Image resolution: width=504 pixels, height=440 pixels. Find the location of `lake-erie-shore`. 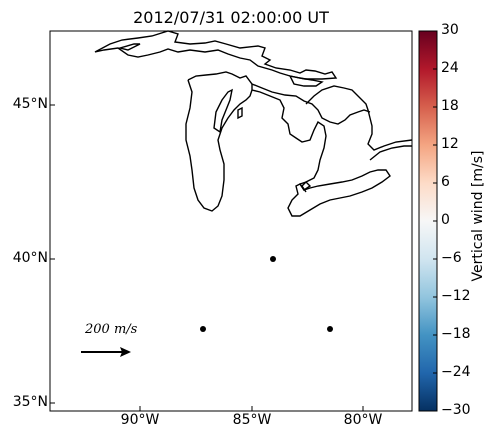

lake-erie-shore is located at coordinates (339, 193).